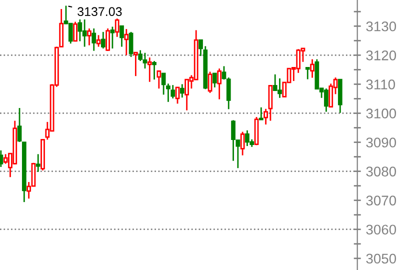 This screenshot has height=270, width=407. What do you see at coordinates (381, 201) in the screenshot?
I see `y-tick-label: 3070` at bounding box center [381, 201].